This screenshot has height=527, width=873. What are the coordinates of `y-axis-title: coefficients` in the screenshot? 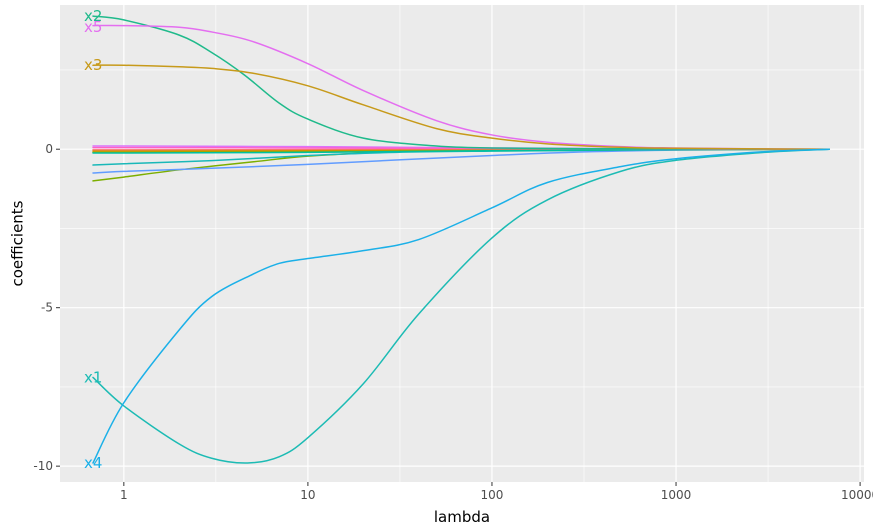 It's located at (18, 243).